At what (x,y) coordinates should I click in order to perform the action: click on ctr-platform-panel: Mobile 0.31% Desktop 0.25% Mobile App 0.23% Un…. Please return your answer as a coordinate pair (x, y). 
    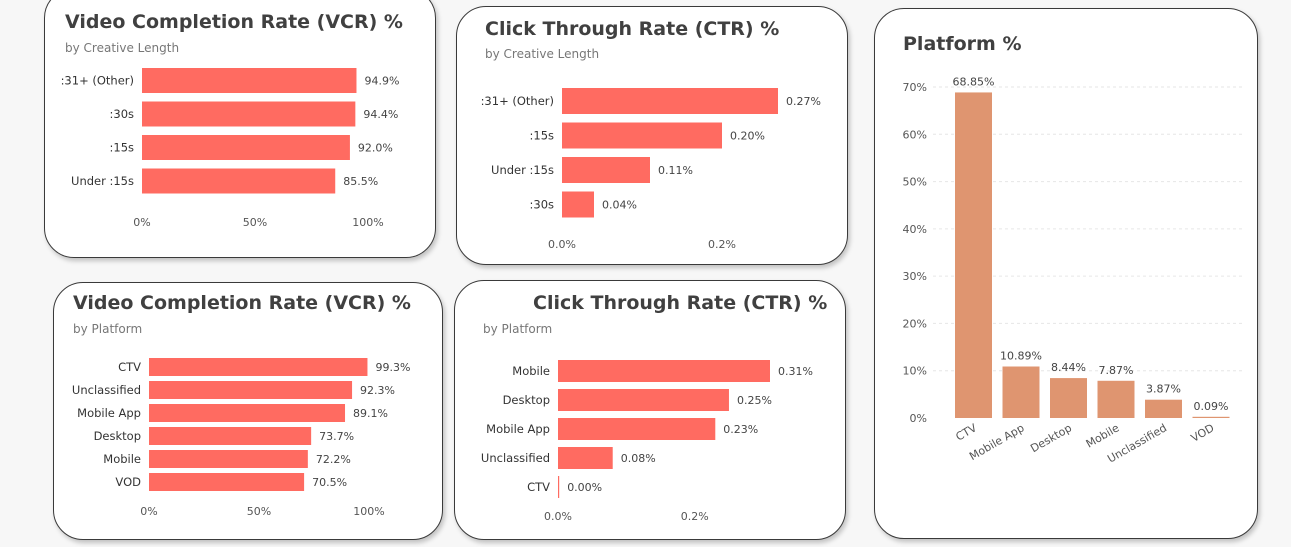
    Looking at the image, I should click on (650, 410).